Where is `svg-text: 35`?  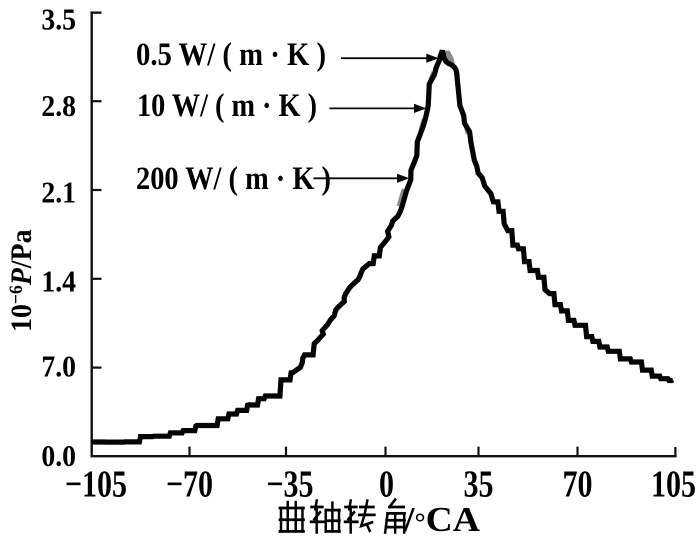 svg-text: 35 is located at coordinates (478, 484).